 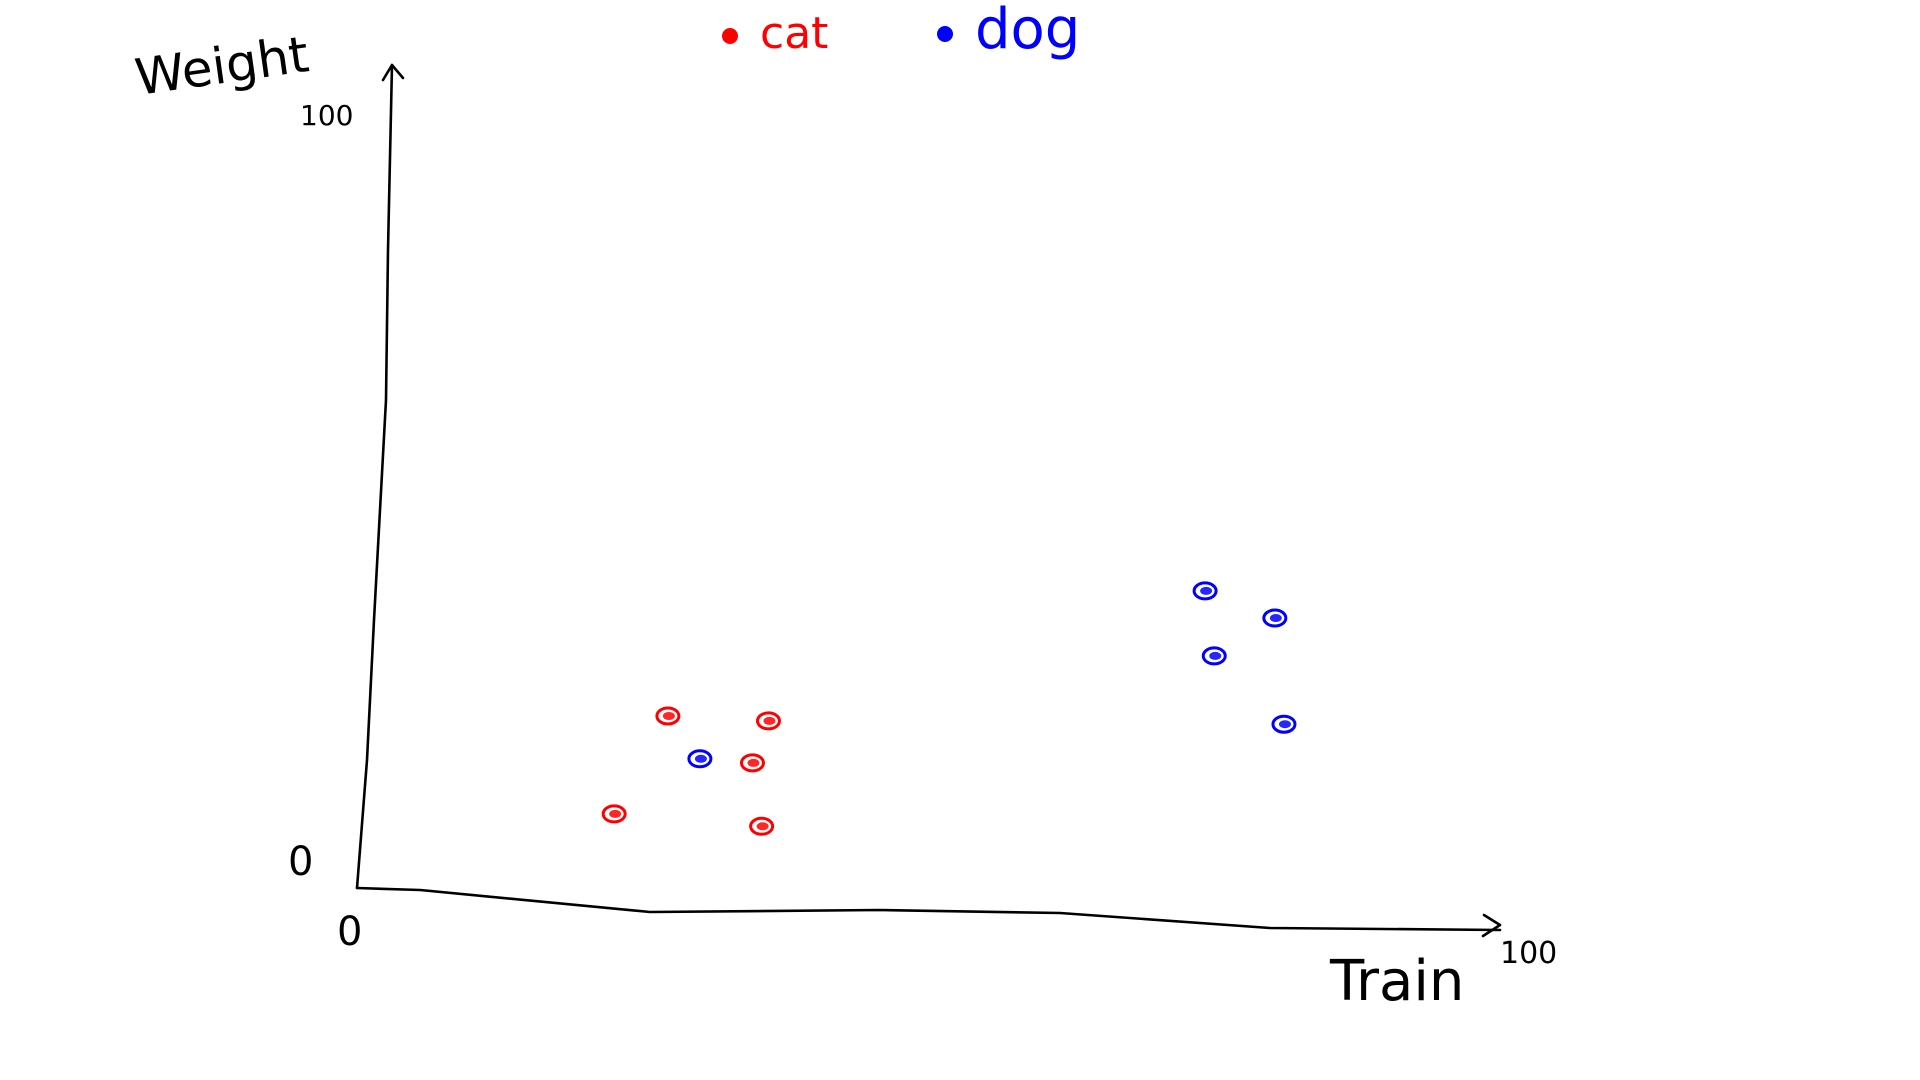 I want to click on legend-label-cat: cat, so click(x=794, y=33).